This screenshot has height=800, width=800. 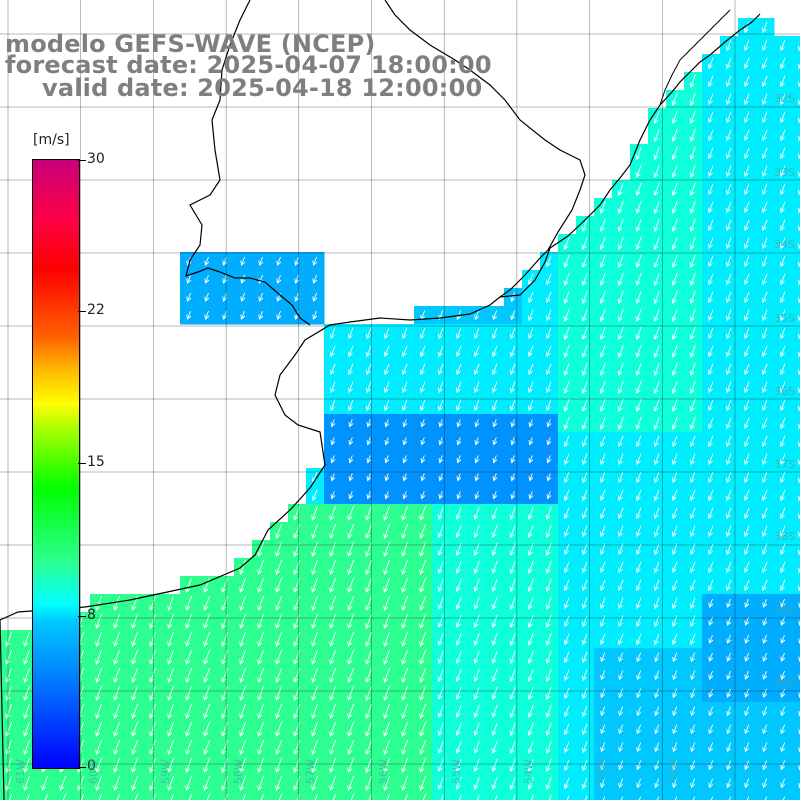 I want to click on title-valid-date: valid date: 2025-04-18 12:00:00, so click(x=262, y=88).